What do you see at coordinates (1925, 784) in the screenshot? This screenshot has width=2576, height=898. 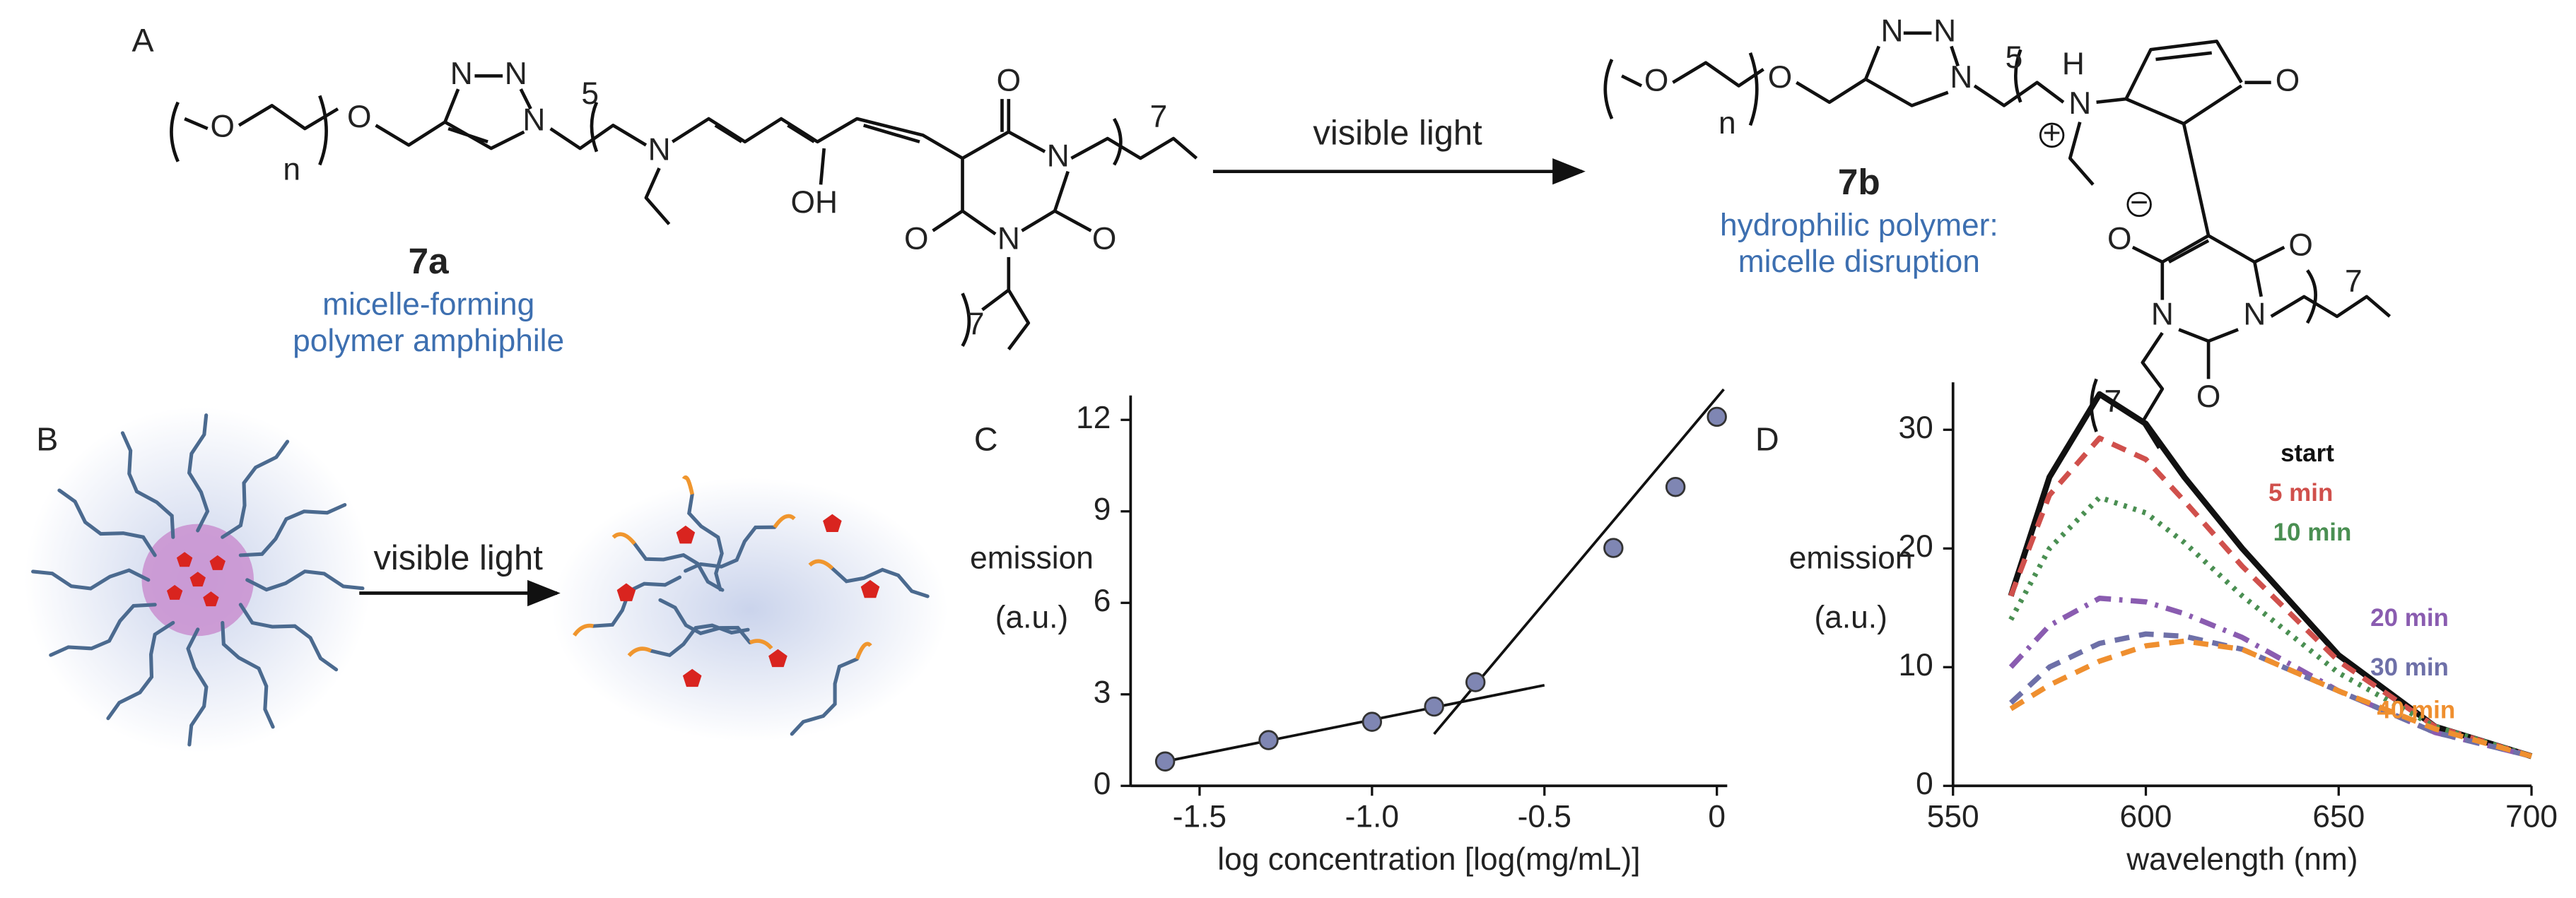 I see `y-tick-label: 0` at bounding box center [1925, 784].